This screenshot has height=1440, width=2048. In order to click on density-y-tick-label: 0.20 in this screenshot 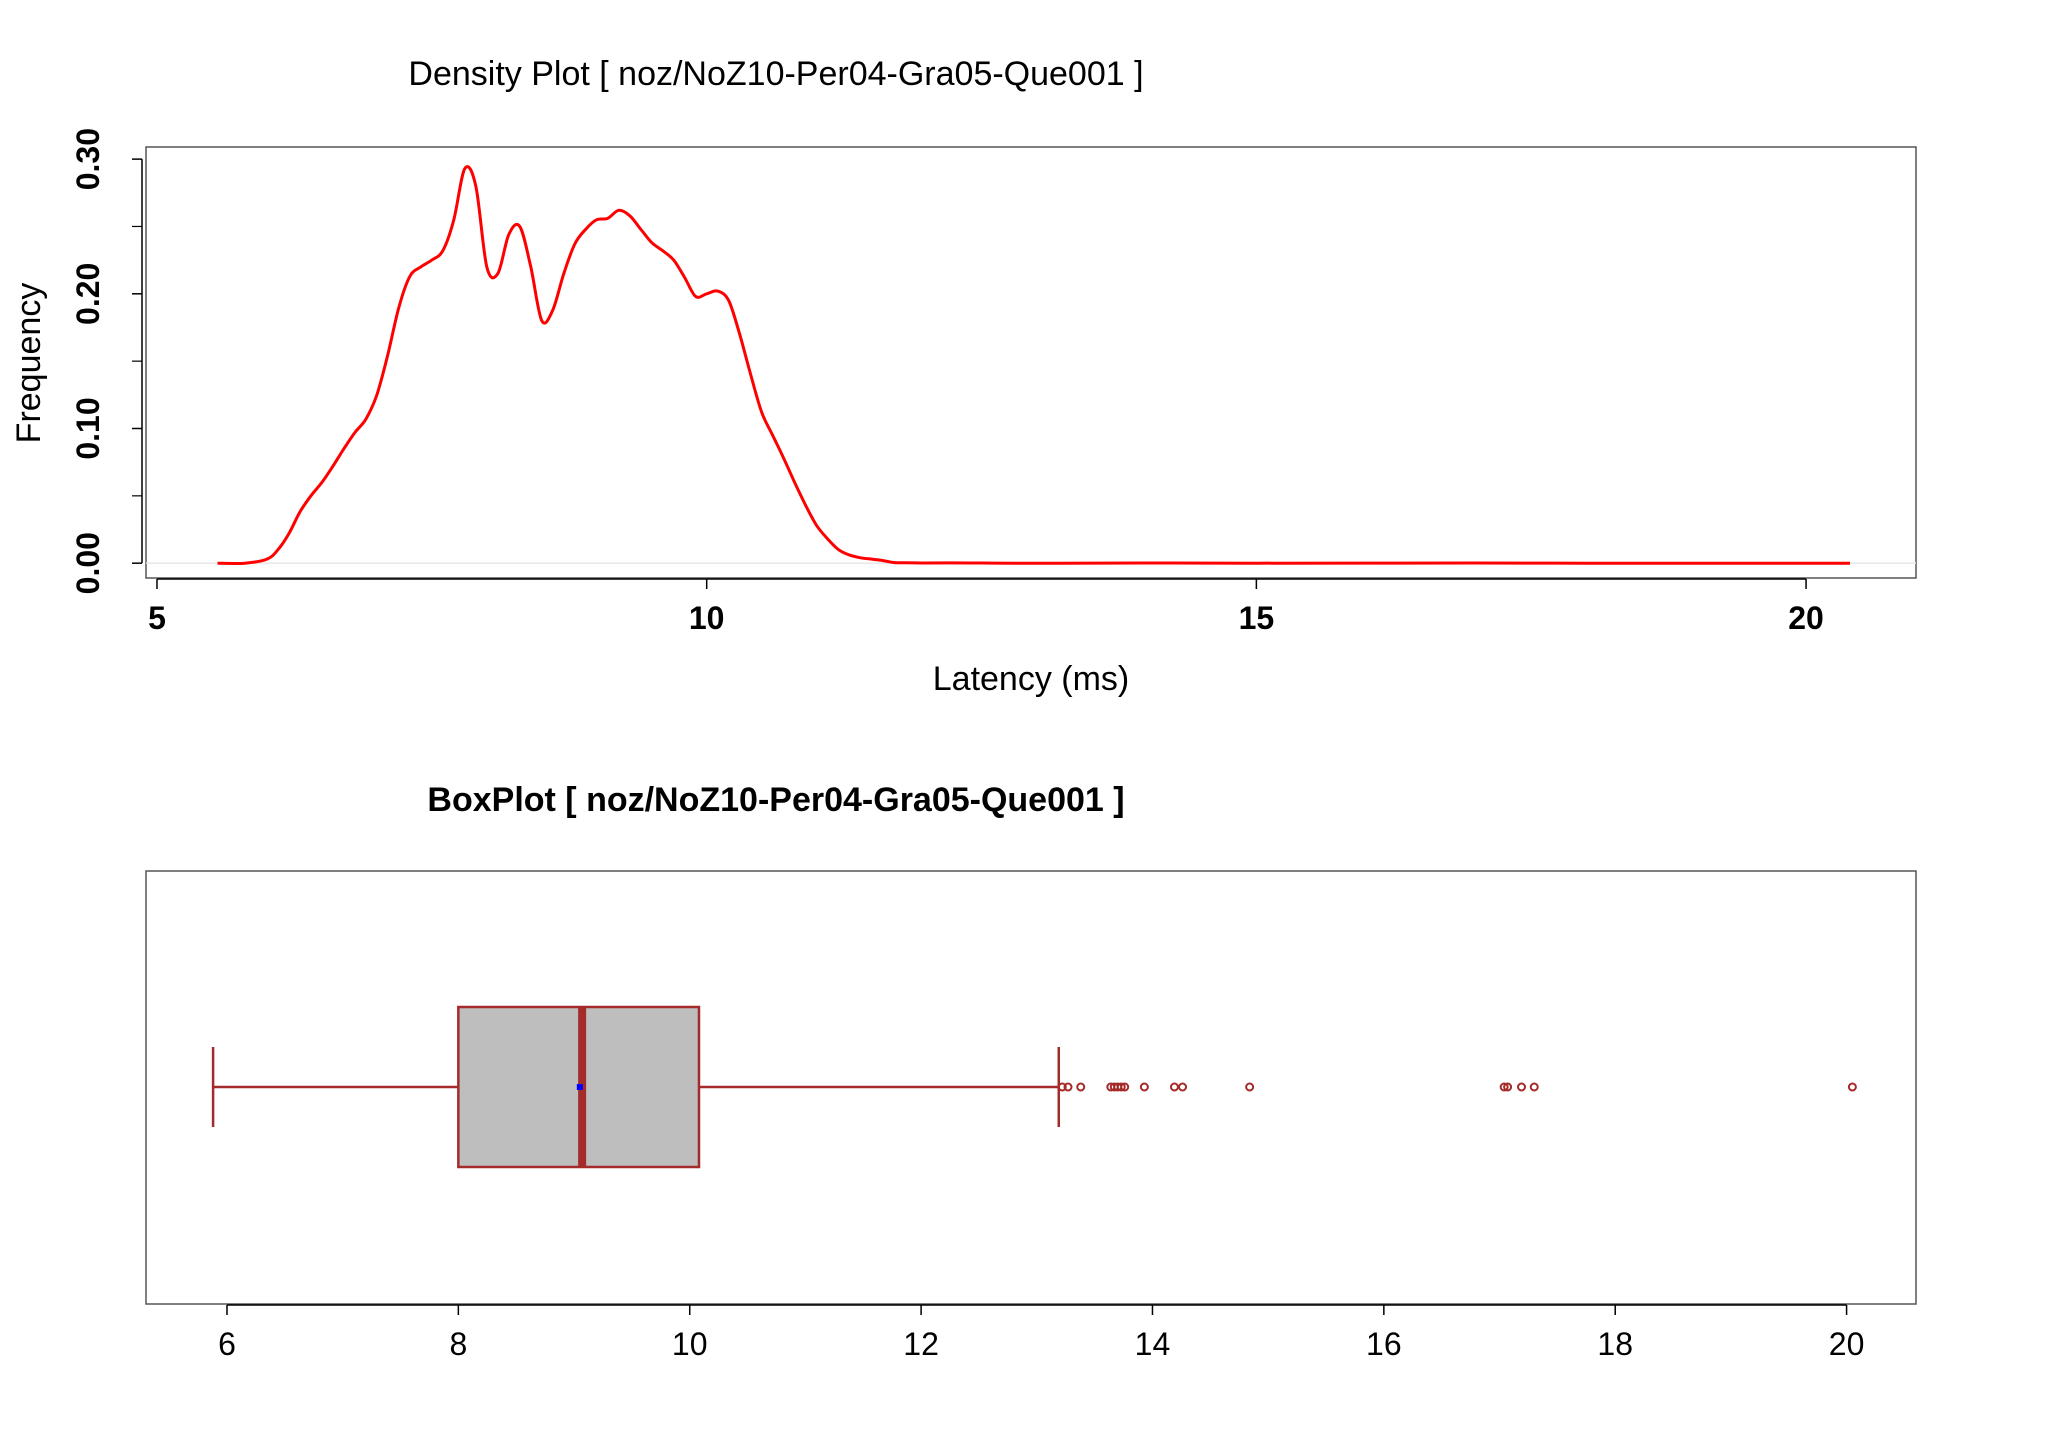, I will do `click(88, 294)`.